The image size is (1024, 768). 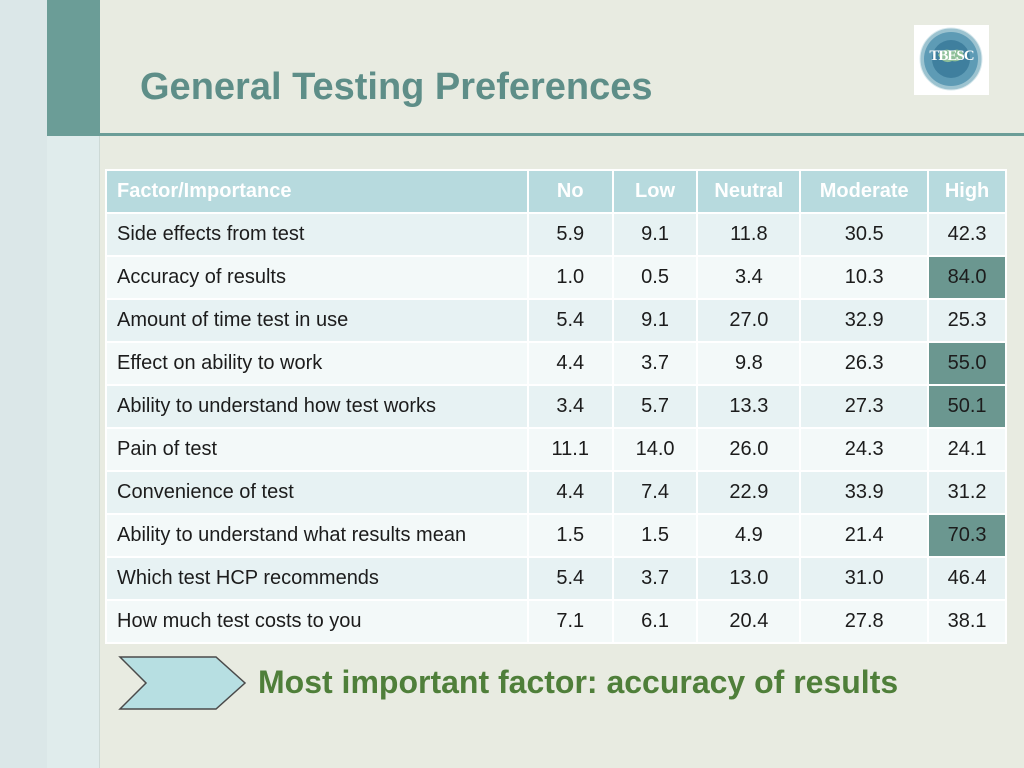 I want to click on cell-factor: Pain of test, so click(x=317, y=449).